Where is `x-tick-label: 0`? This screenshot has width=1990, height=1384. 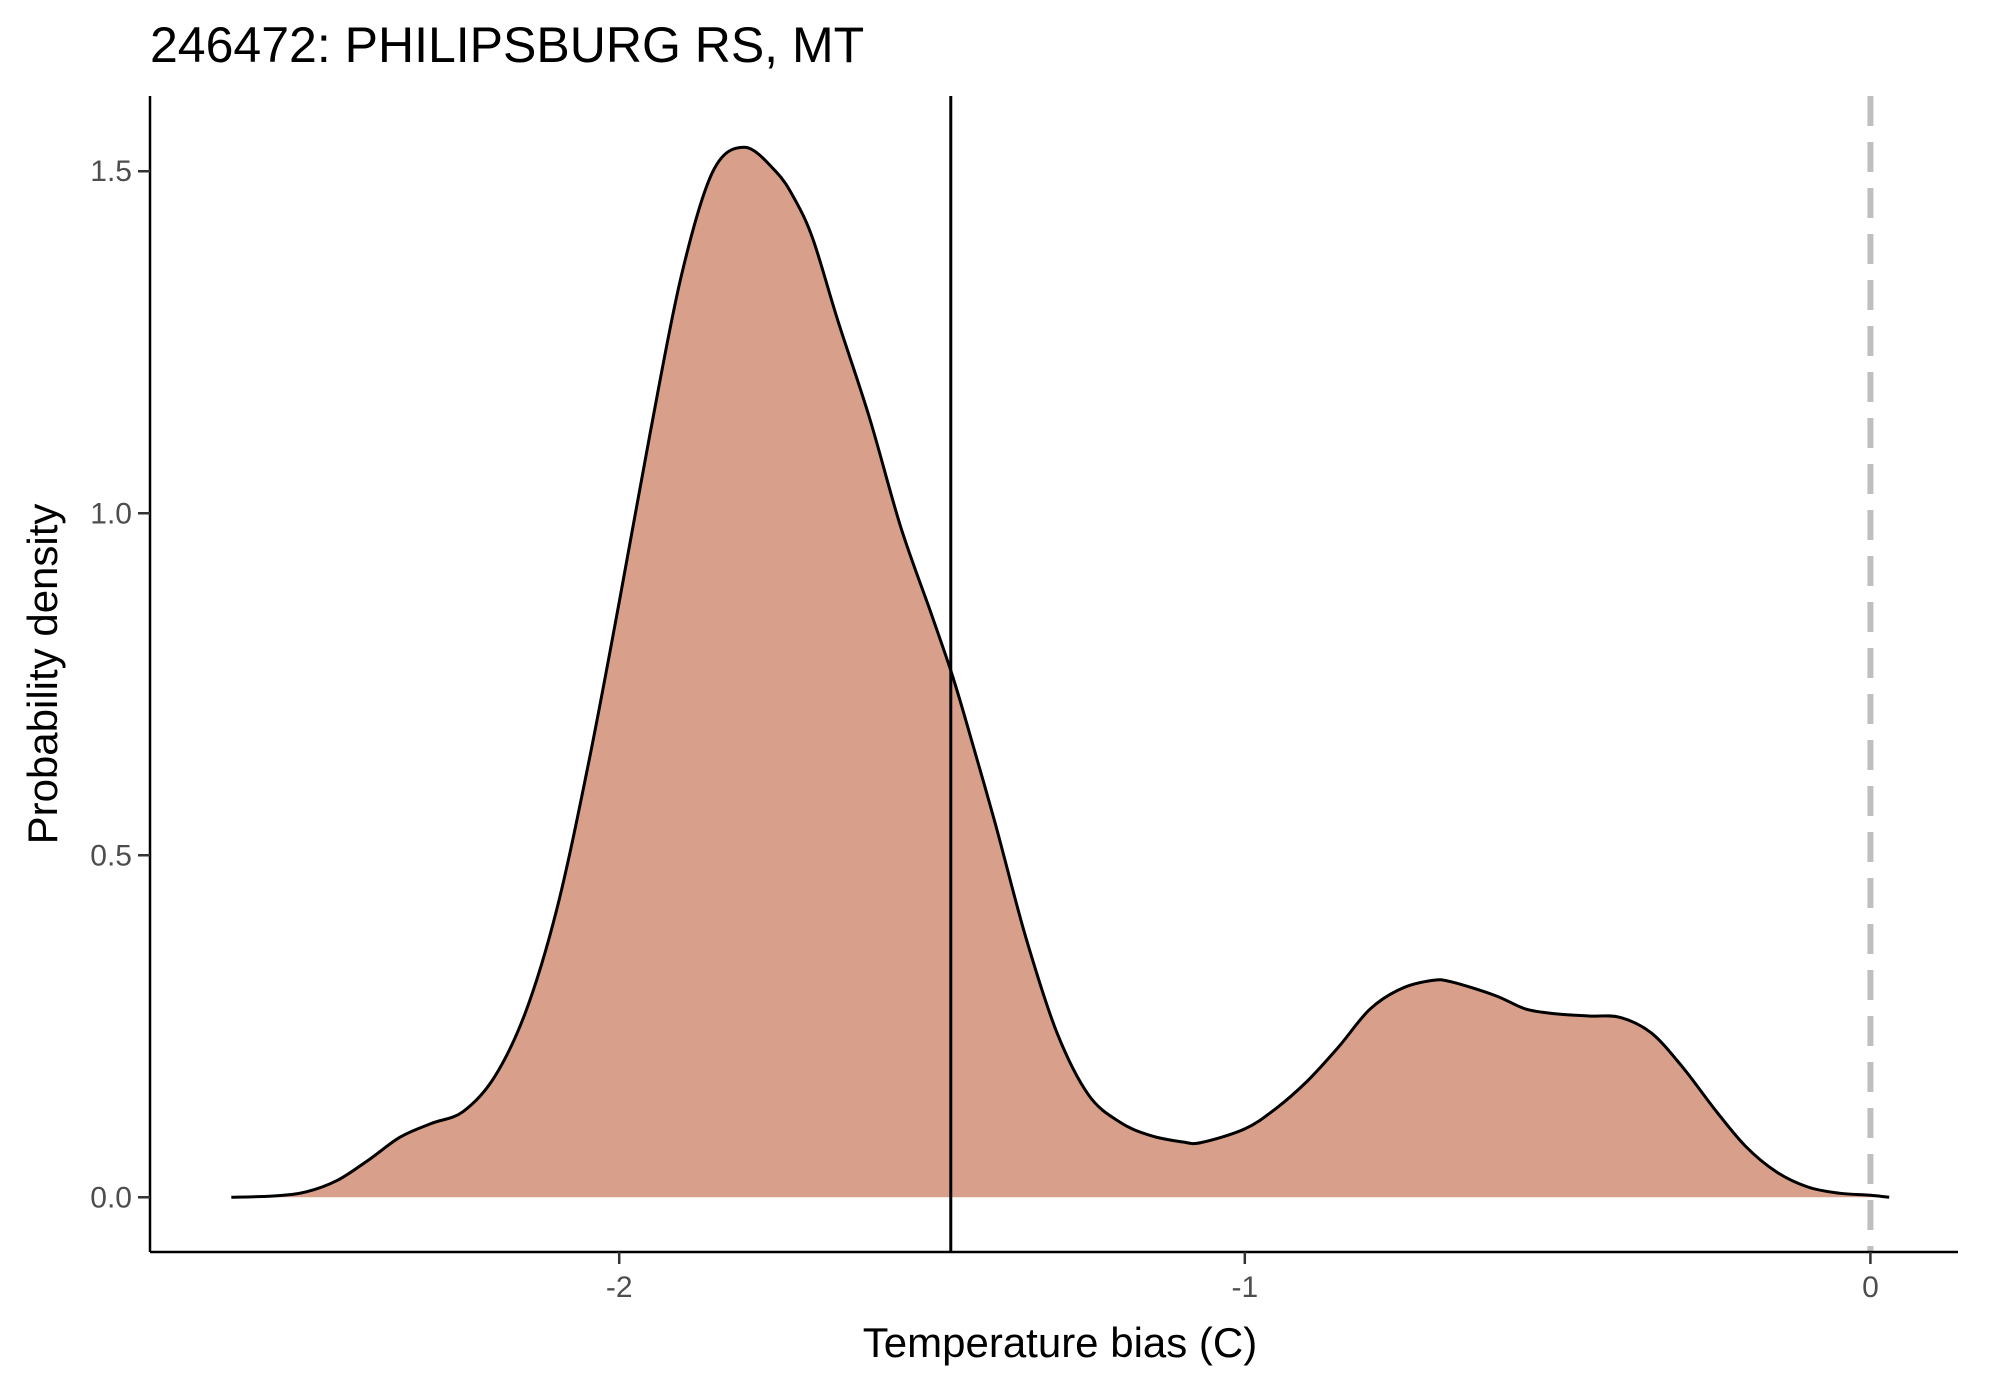
x-tick-label: 0 is located at coordinates (1870, 1287).